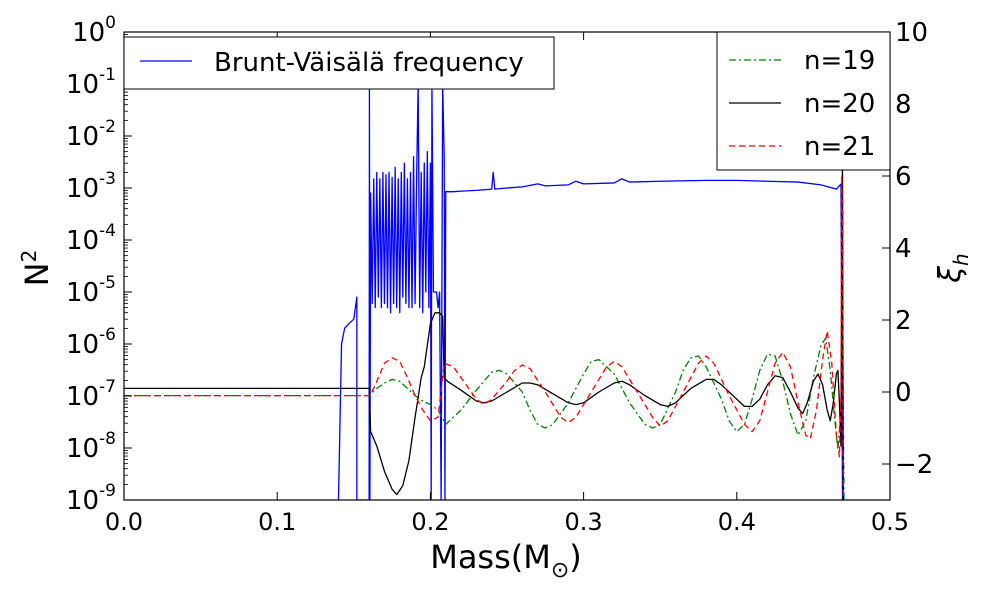 Image resolution: width=1000 pixels, height=600 pixels. I want to click on legend-brunt-vaisala: Brunt-Väisälä frequency, so click(339, 63).